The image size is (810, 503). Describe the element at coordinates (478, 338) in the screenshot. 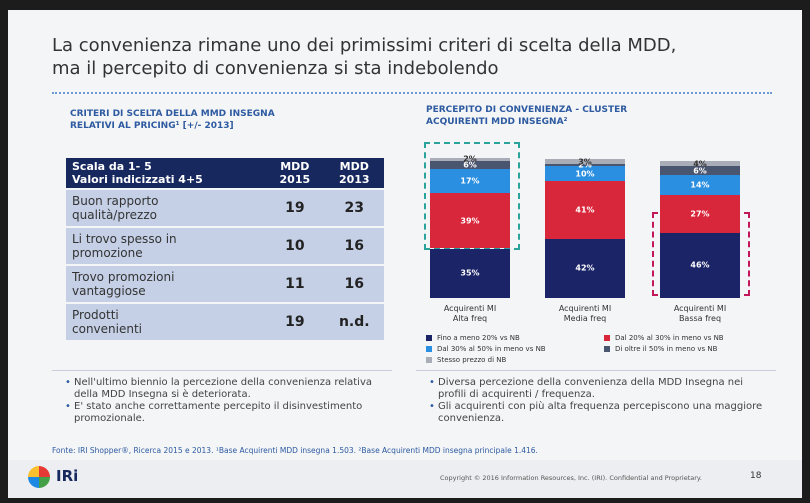

I see `legend-label: Fino a meno 20% vs NB` at that location.